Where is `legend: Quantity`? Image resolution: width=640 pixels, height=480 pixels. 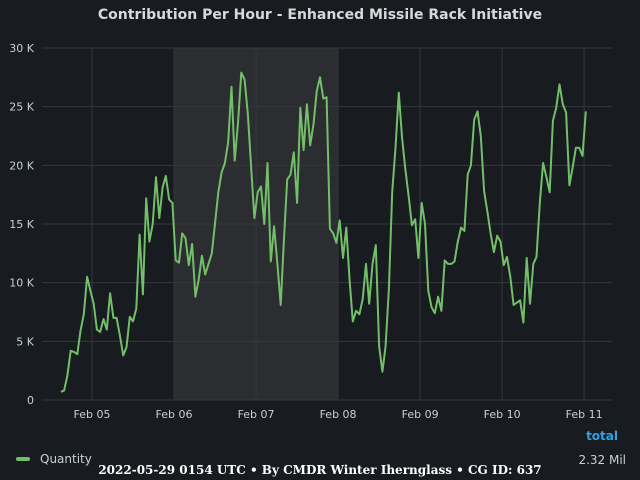 legend: Quantity is located at coordinates (54, 459).